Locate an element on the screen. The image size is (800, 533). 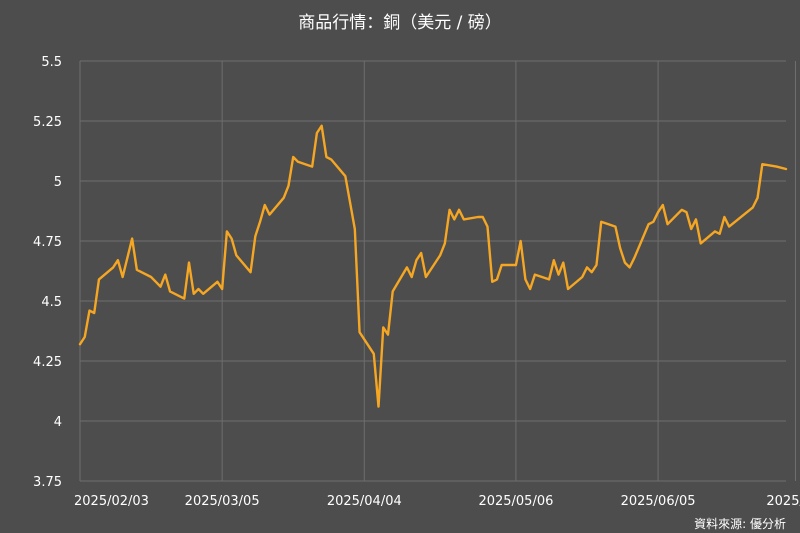
y-tick-label: 3.75 is located at coordinates (47, 482).